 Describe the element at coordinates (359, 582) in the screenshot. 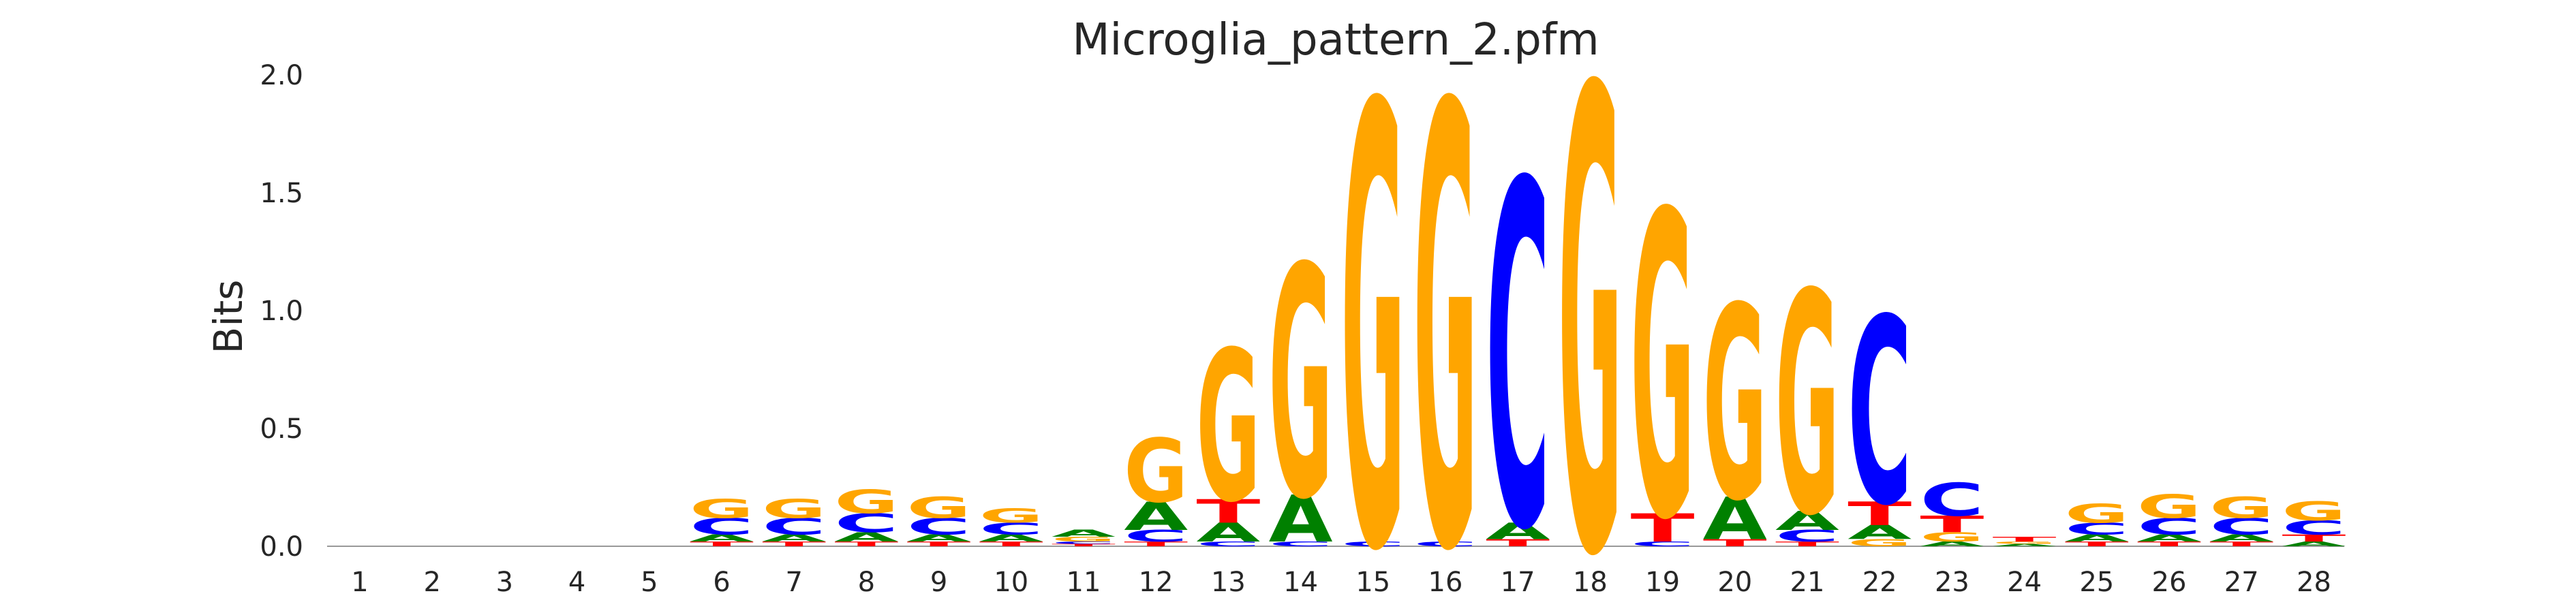

I see `x-tick-label: 1` at that location.